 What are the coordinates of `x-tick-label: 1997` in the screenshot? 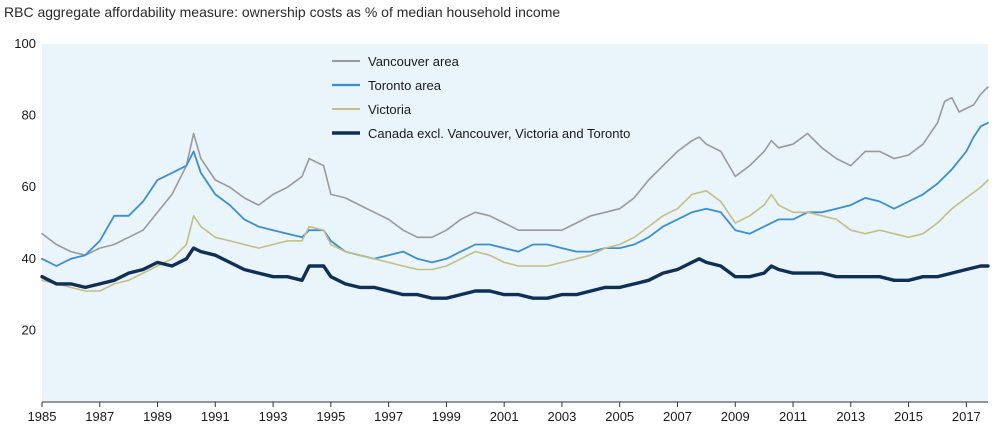 It's located at (388, 416).